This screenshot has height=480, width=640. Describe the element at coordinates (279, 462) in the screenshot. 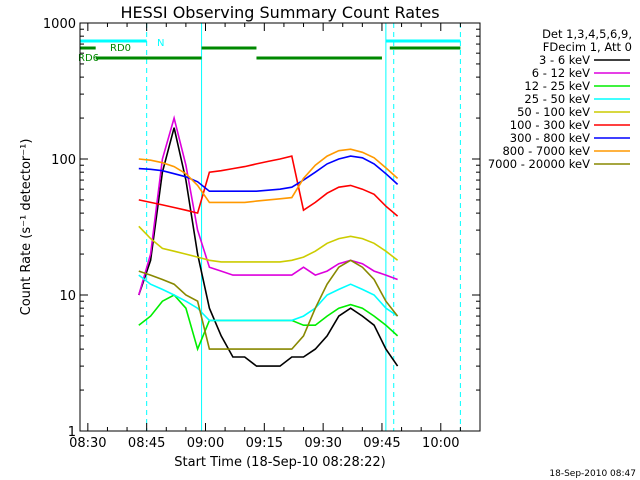

I see `x-axis-label: Start Time (18-Sep-10 08:28:22)` at that location.